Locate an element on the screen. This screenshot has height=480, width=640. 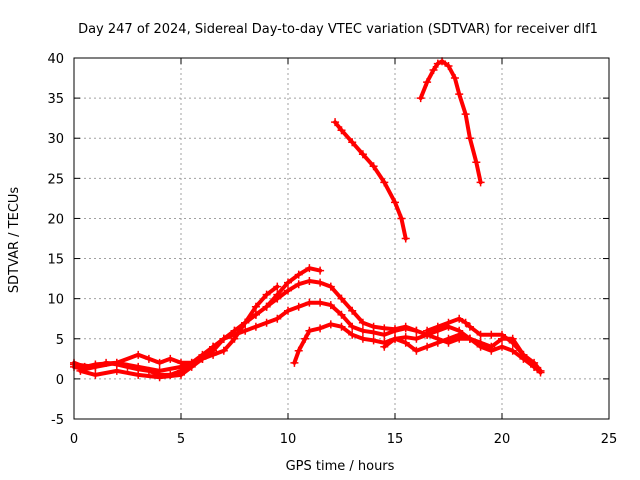
series-sat-i is located at coordinates (450, 122).